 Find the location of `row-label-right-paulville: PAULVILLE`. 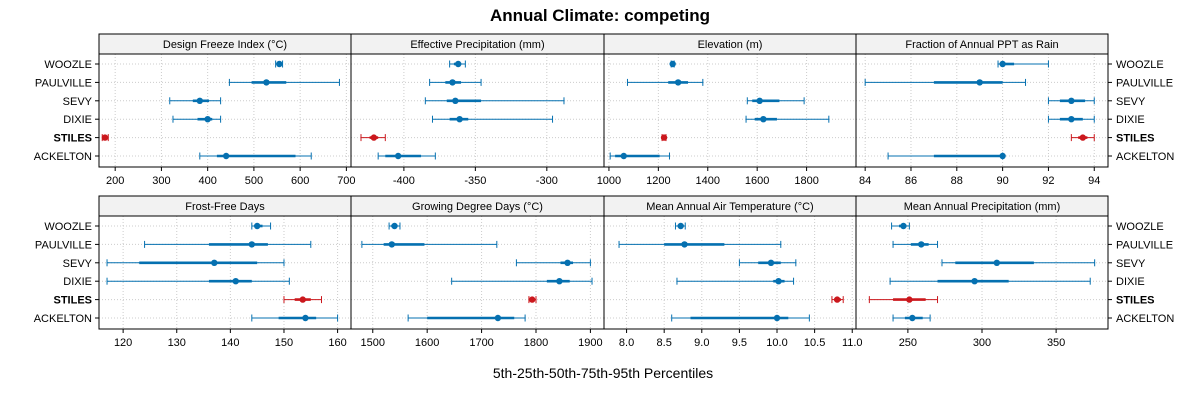

row-label-right-paulville: PAULVILLE is located at coordinates (1144, 245).